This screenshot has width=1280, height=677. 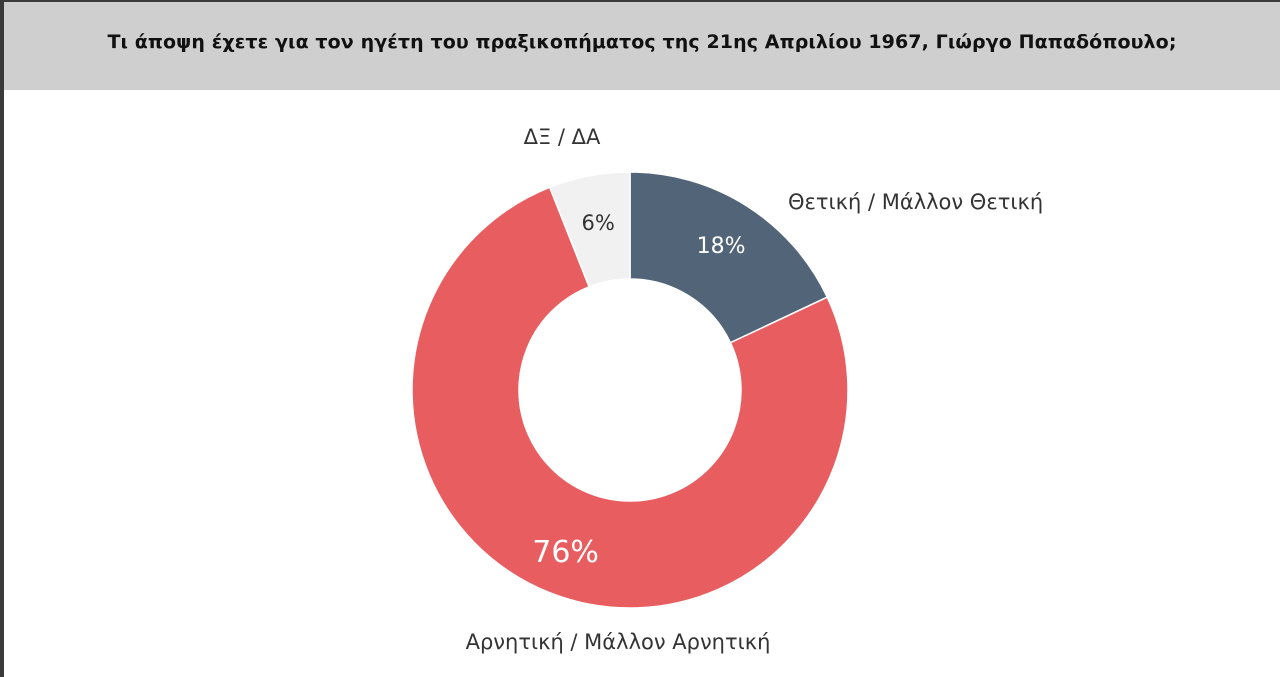 I want to click on slice-positive, so click(x=729, y=257).